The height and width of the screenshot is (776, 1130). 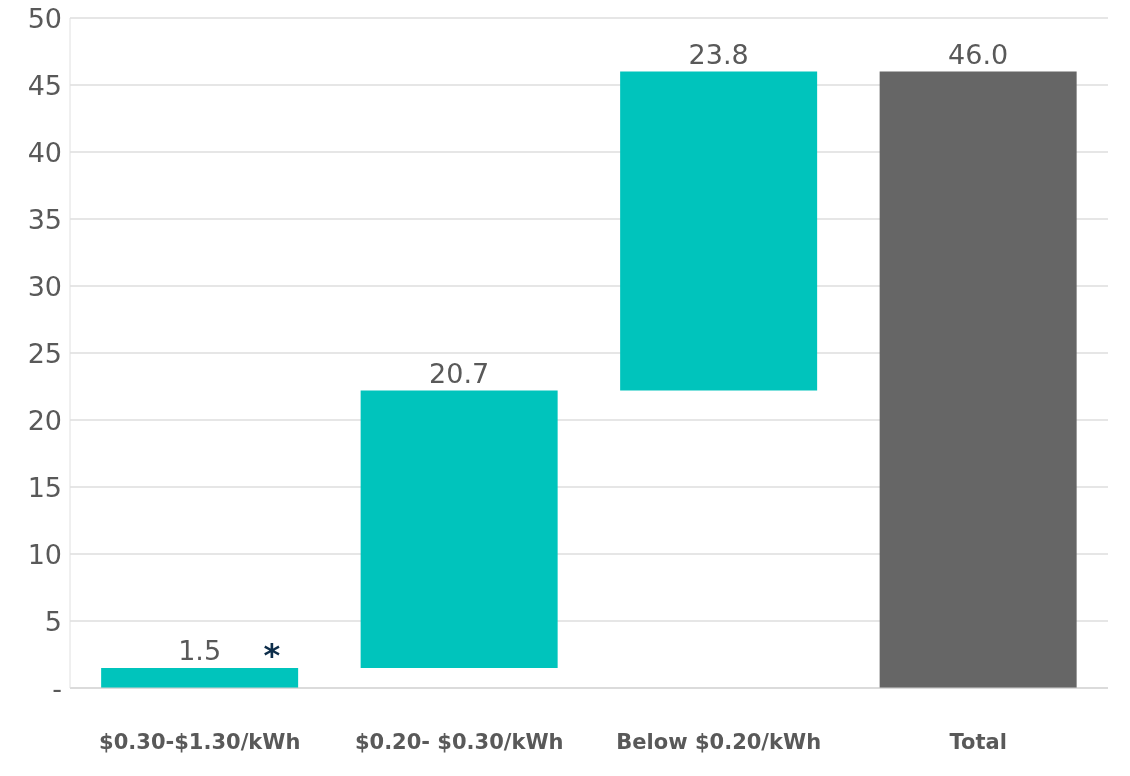 What do you see at coordinates (44, 219) in the screenshot?
I see `y-tick-label: 35` at bounding box center [44, 219].